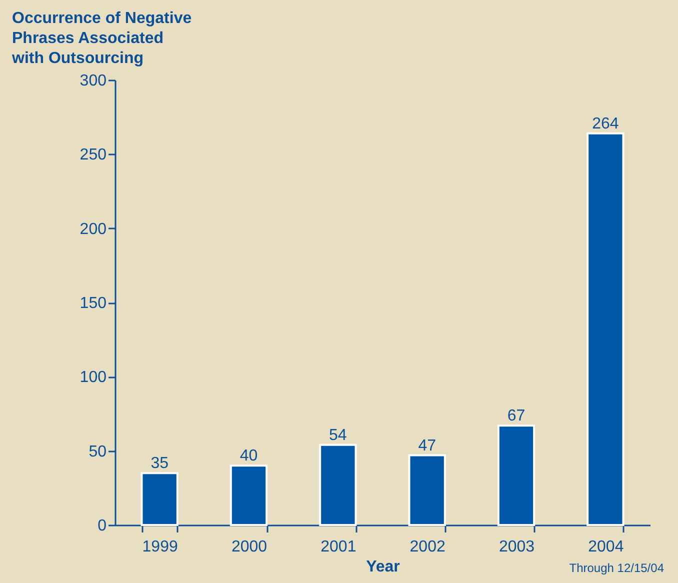  What do you see at coordinates (516, 547) in the screenshot?
I see `x-tick-label: 2003` at bounding box center [516, 547].